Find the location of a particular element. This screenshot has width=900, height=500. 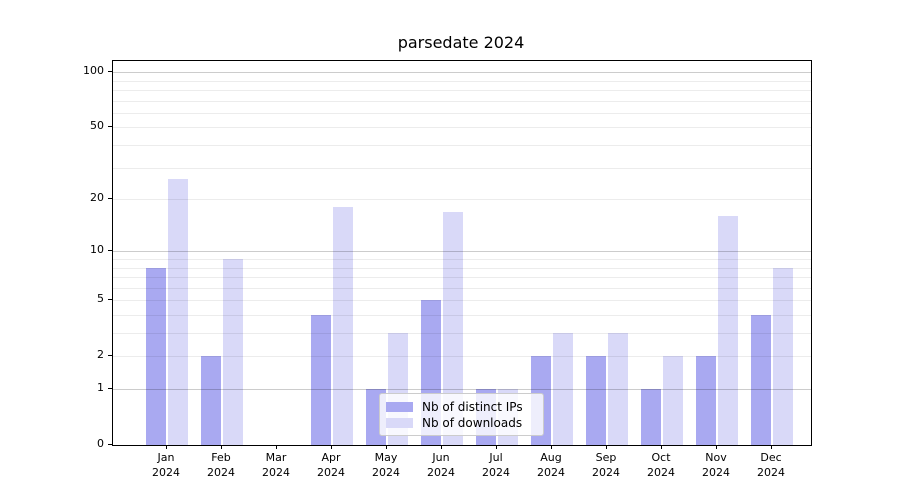

x-tick-label: Aug 2024 is located at coordinates (551, 465).